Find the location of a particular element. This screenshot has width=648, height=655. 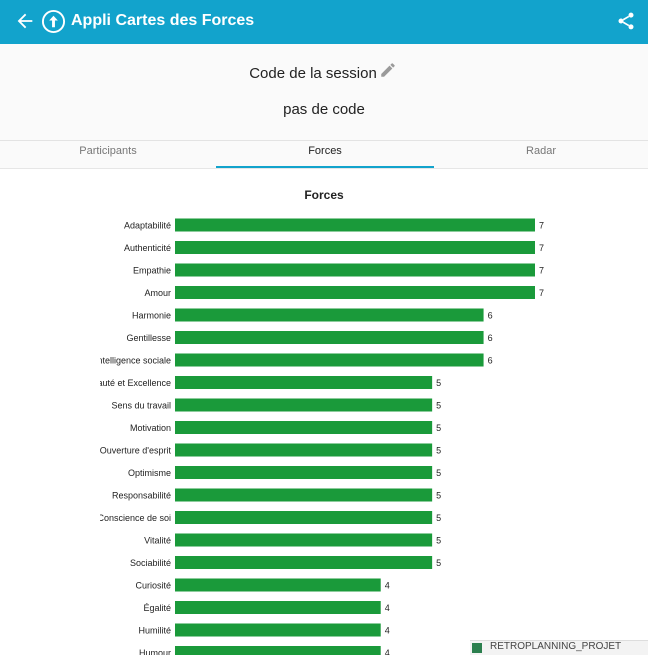

bar-category-label: Ouverture d'esprit is located at coordinates (136, 451).